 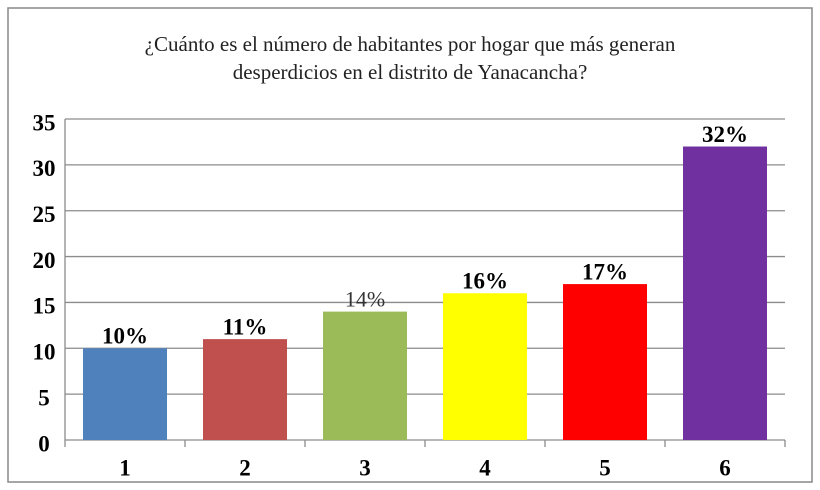 I want to click on x-tick-label: 5, so click(x=605, y=467).